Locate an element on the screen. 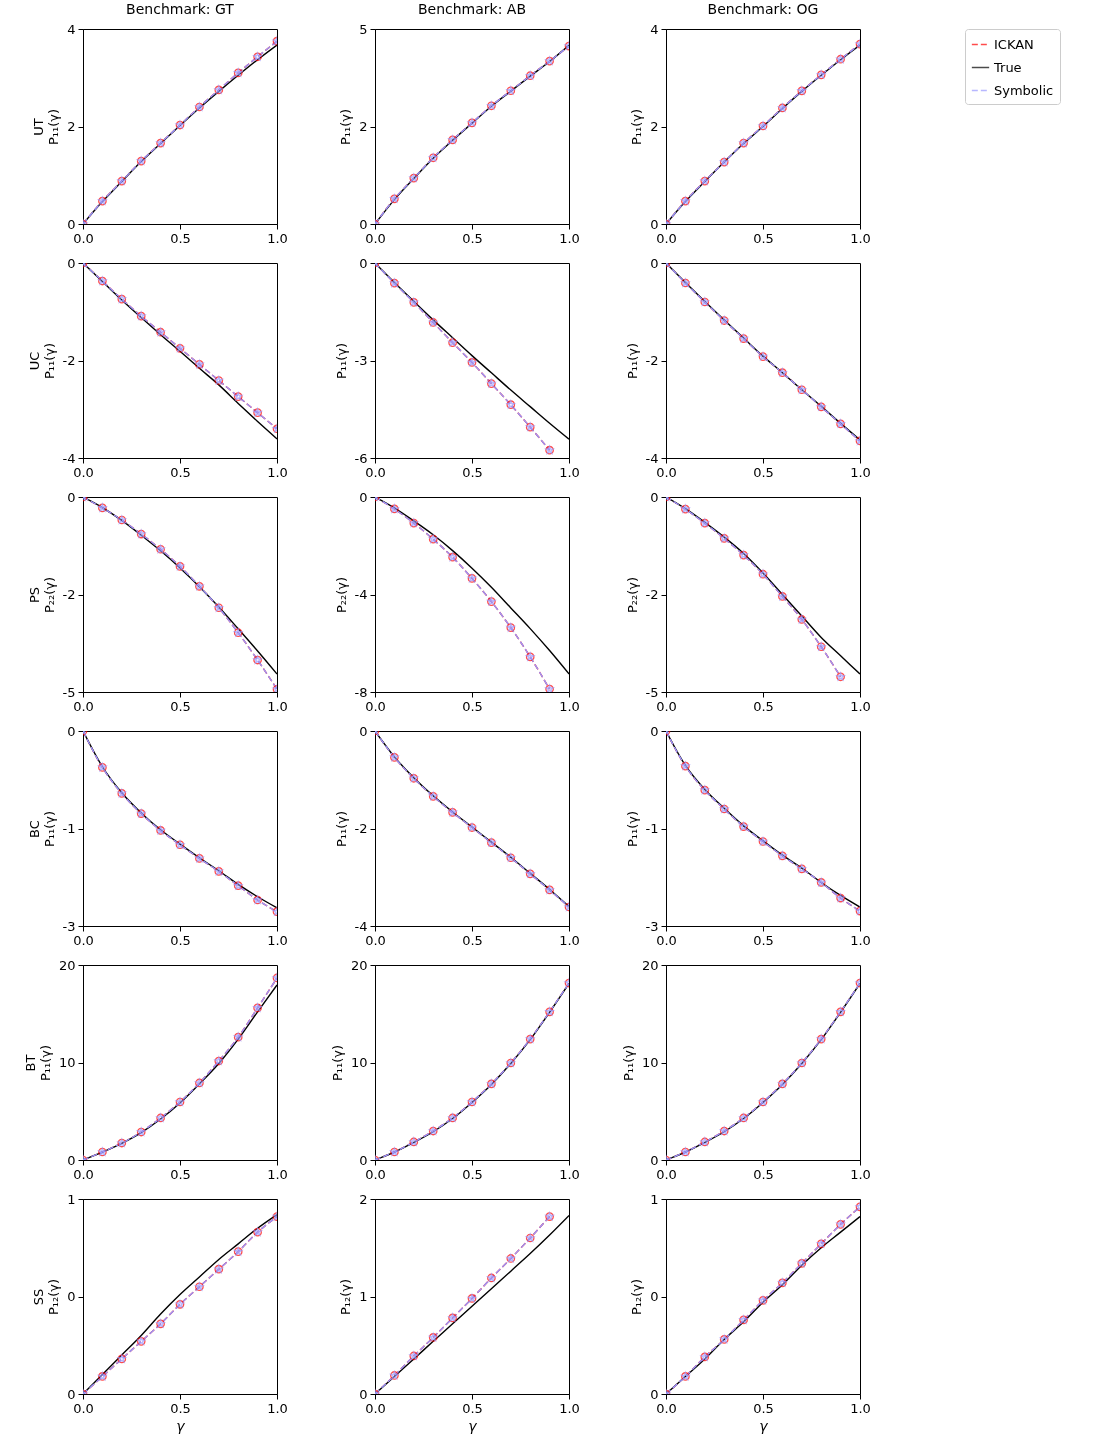 The width and height of the screenshot is (1104, 1446). chart-title: Benchmark: OG is located at coordinates (763, 9).